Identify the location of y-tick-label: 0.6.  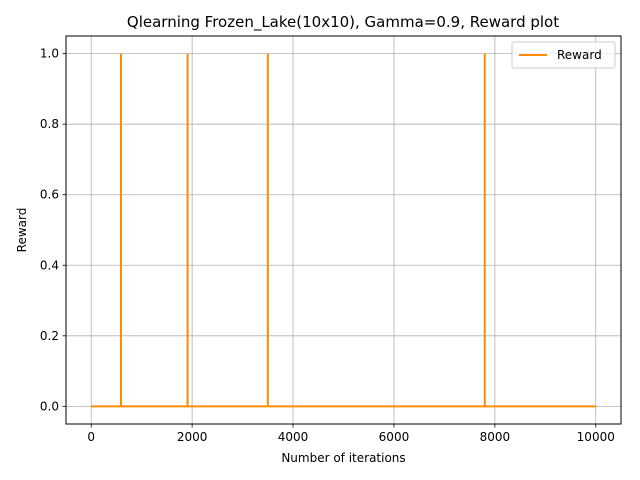
(49, 195).